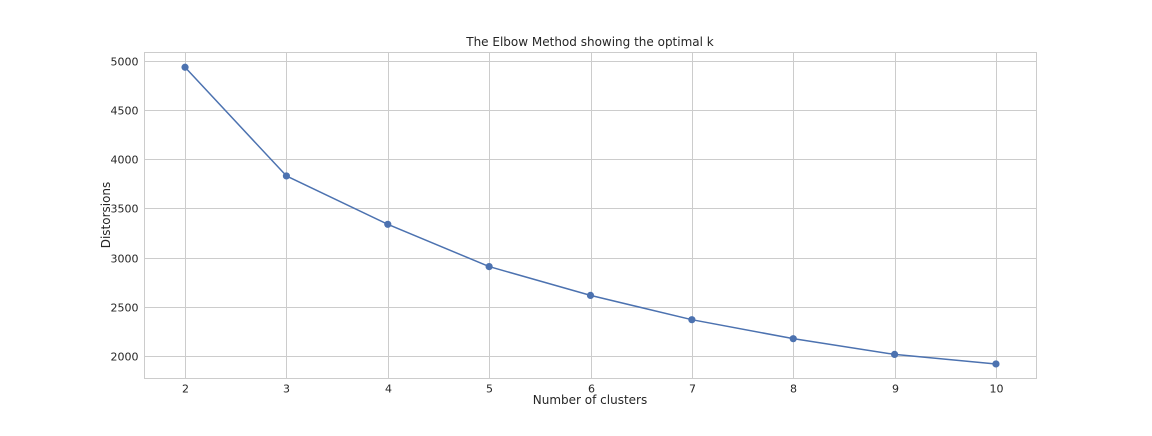 This screenshot has width=1152, height=436. Describe the element at coordinates (692, 389) in the screenshot. I see `x-tick-label: 7` at that location.